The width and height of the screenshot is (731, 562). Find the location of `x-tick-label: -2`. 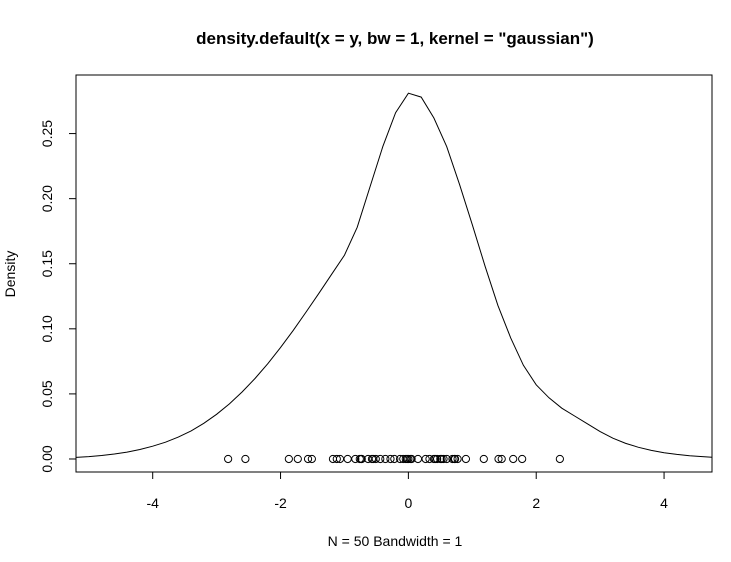

x-tick-label: -2 is located at coordinates (280, 503).